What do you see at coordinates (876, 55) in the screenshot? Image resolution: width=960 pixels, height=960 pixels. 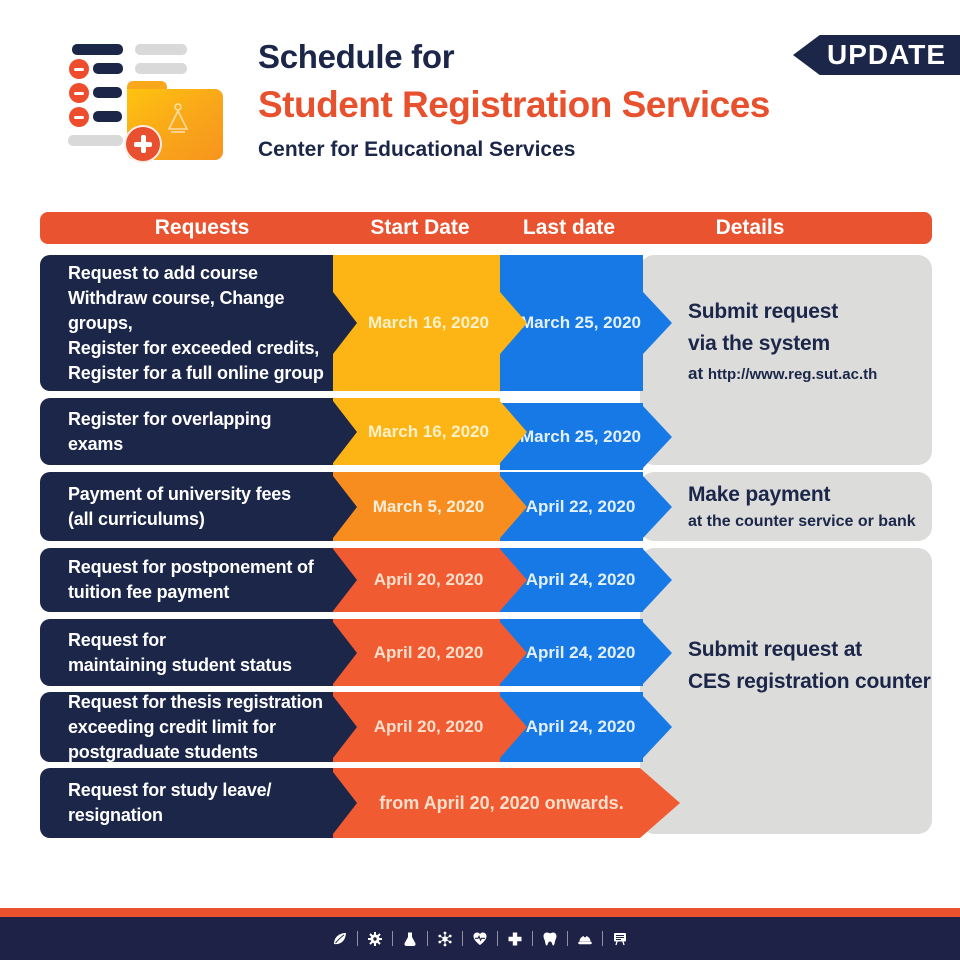 I see `update-badge: UPDATE` at bounding box center [876, 55].